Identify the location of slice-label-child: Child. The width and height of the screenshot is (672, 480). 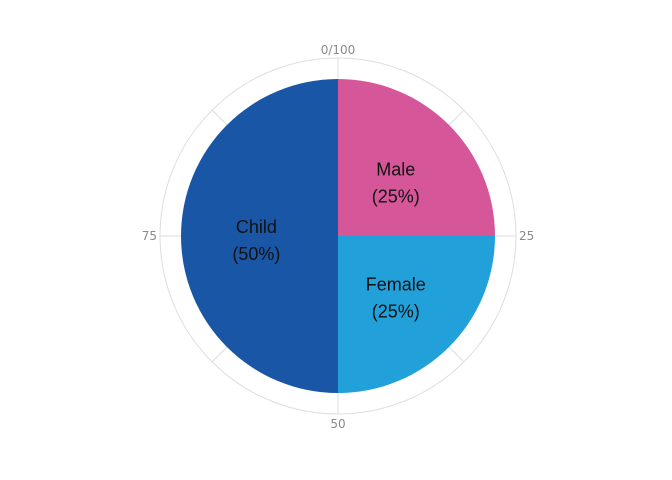
(256, 227).